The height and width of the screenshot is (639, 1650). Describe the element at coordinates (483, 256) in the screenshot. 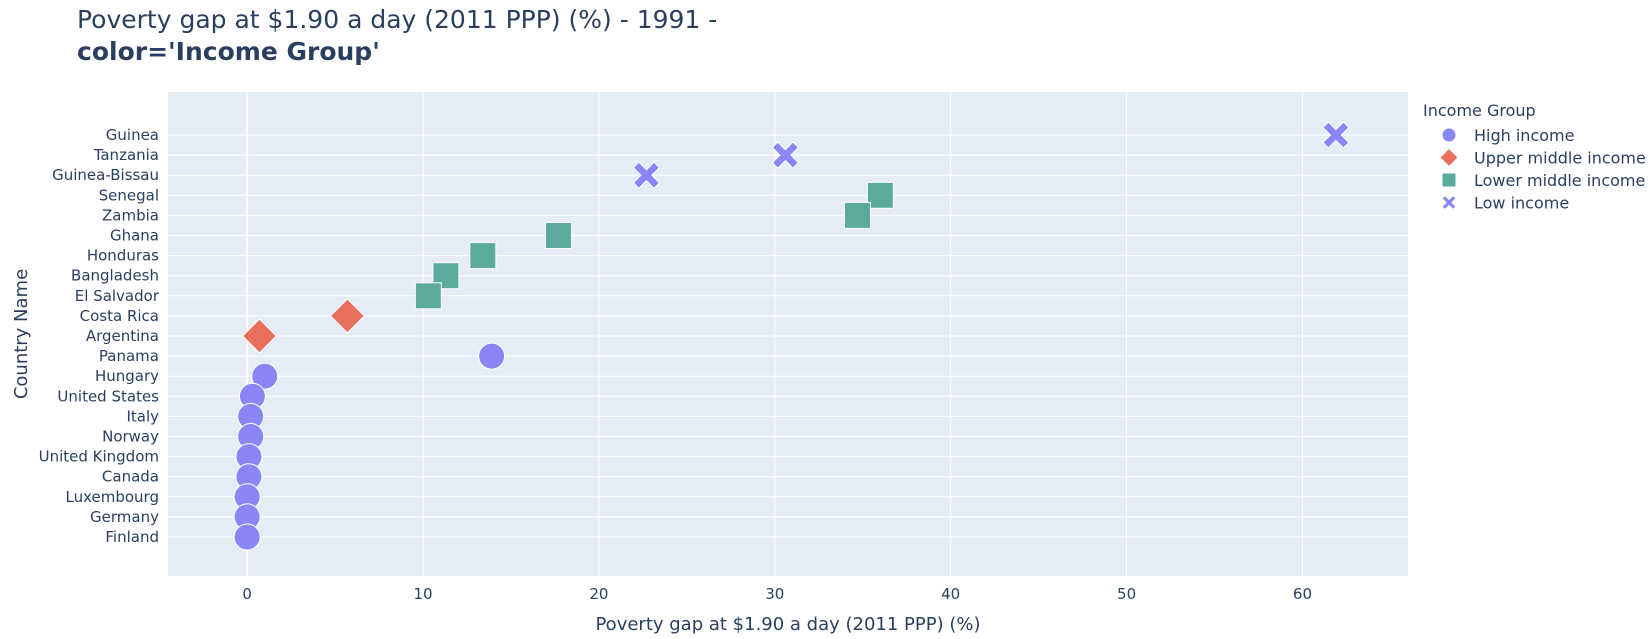

I see `data-point-honduras` at that location.